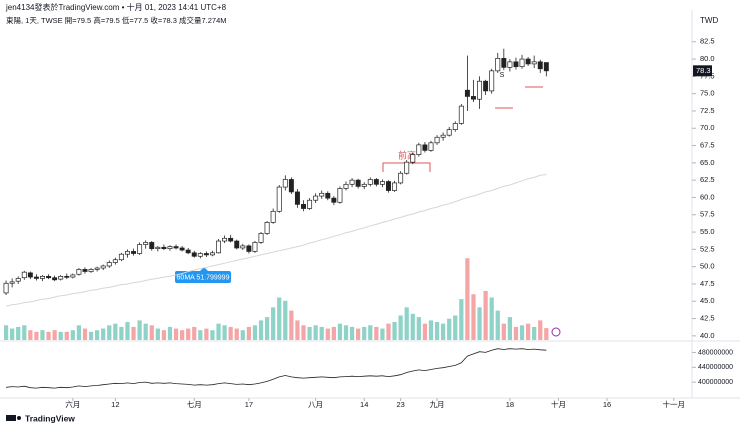 This screenshot has height=433, width=740. I want to click on y-tick-label: 80.0, so click(707, 58).